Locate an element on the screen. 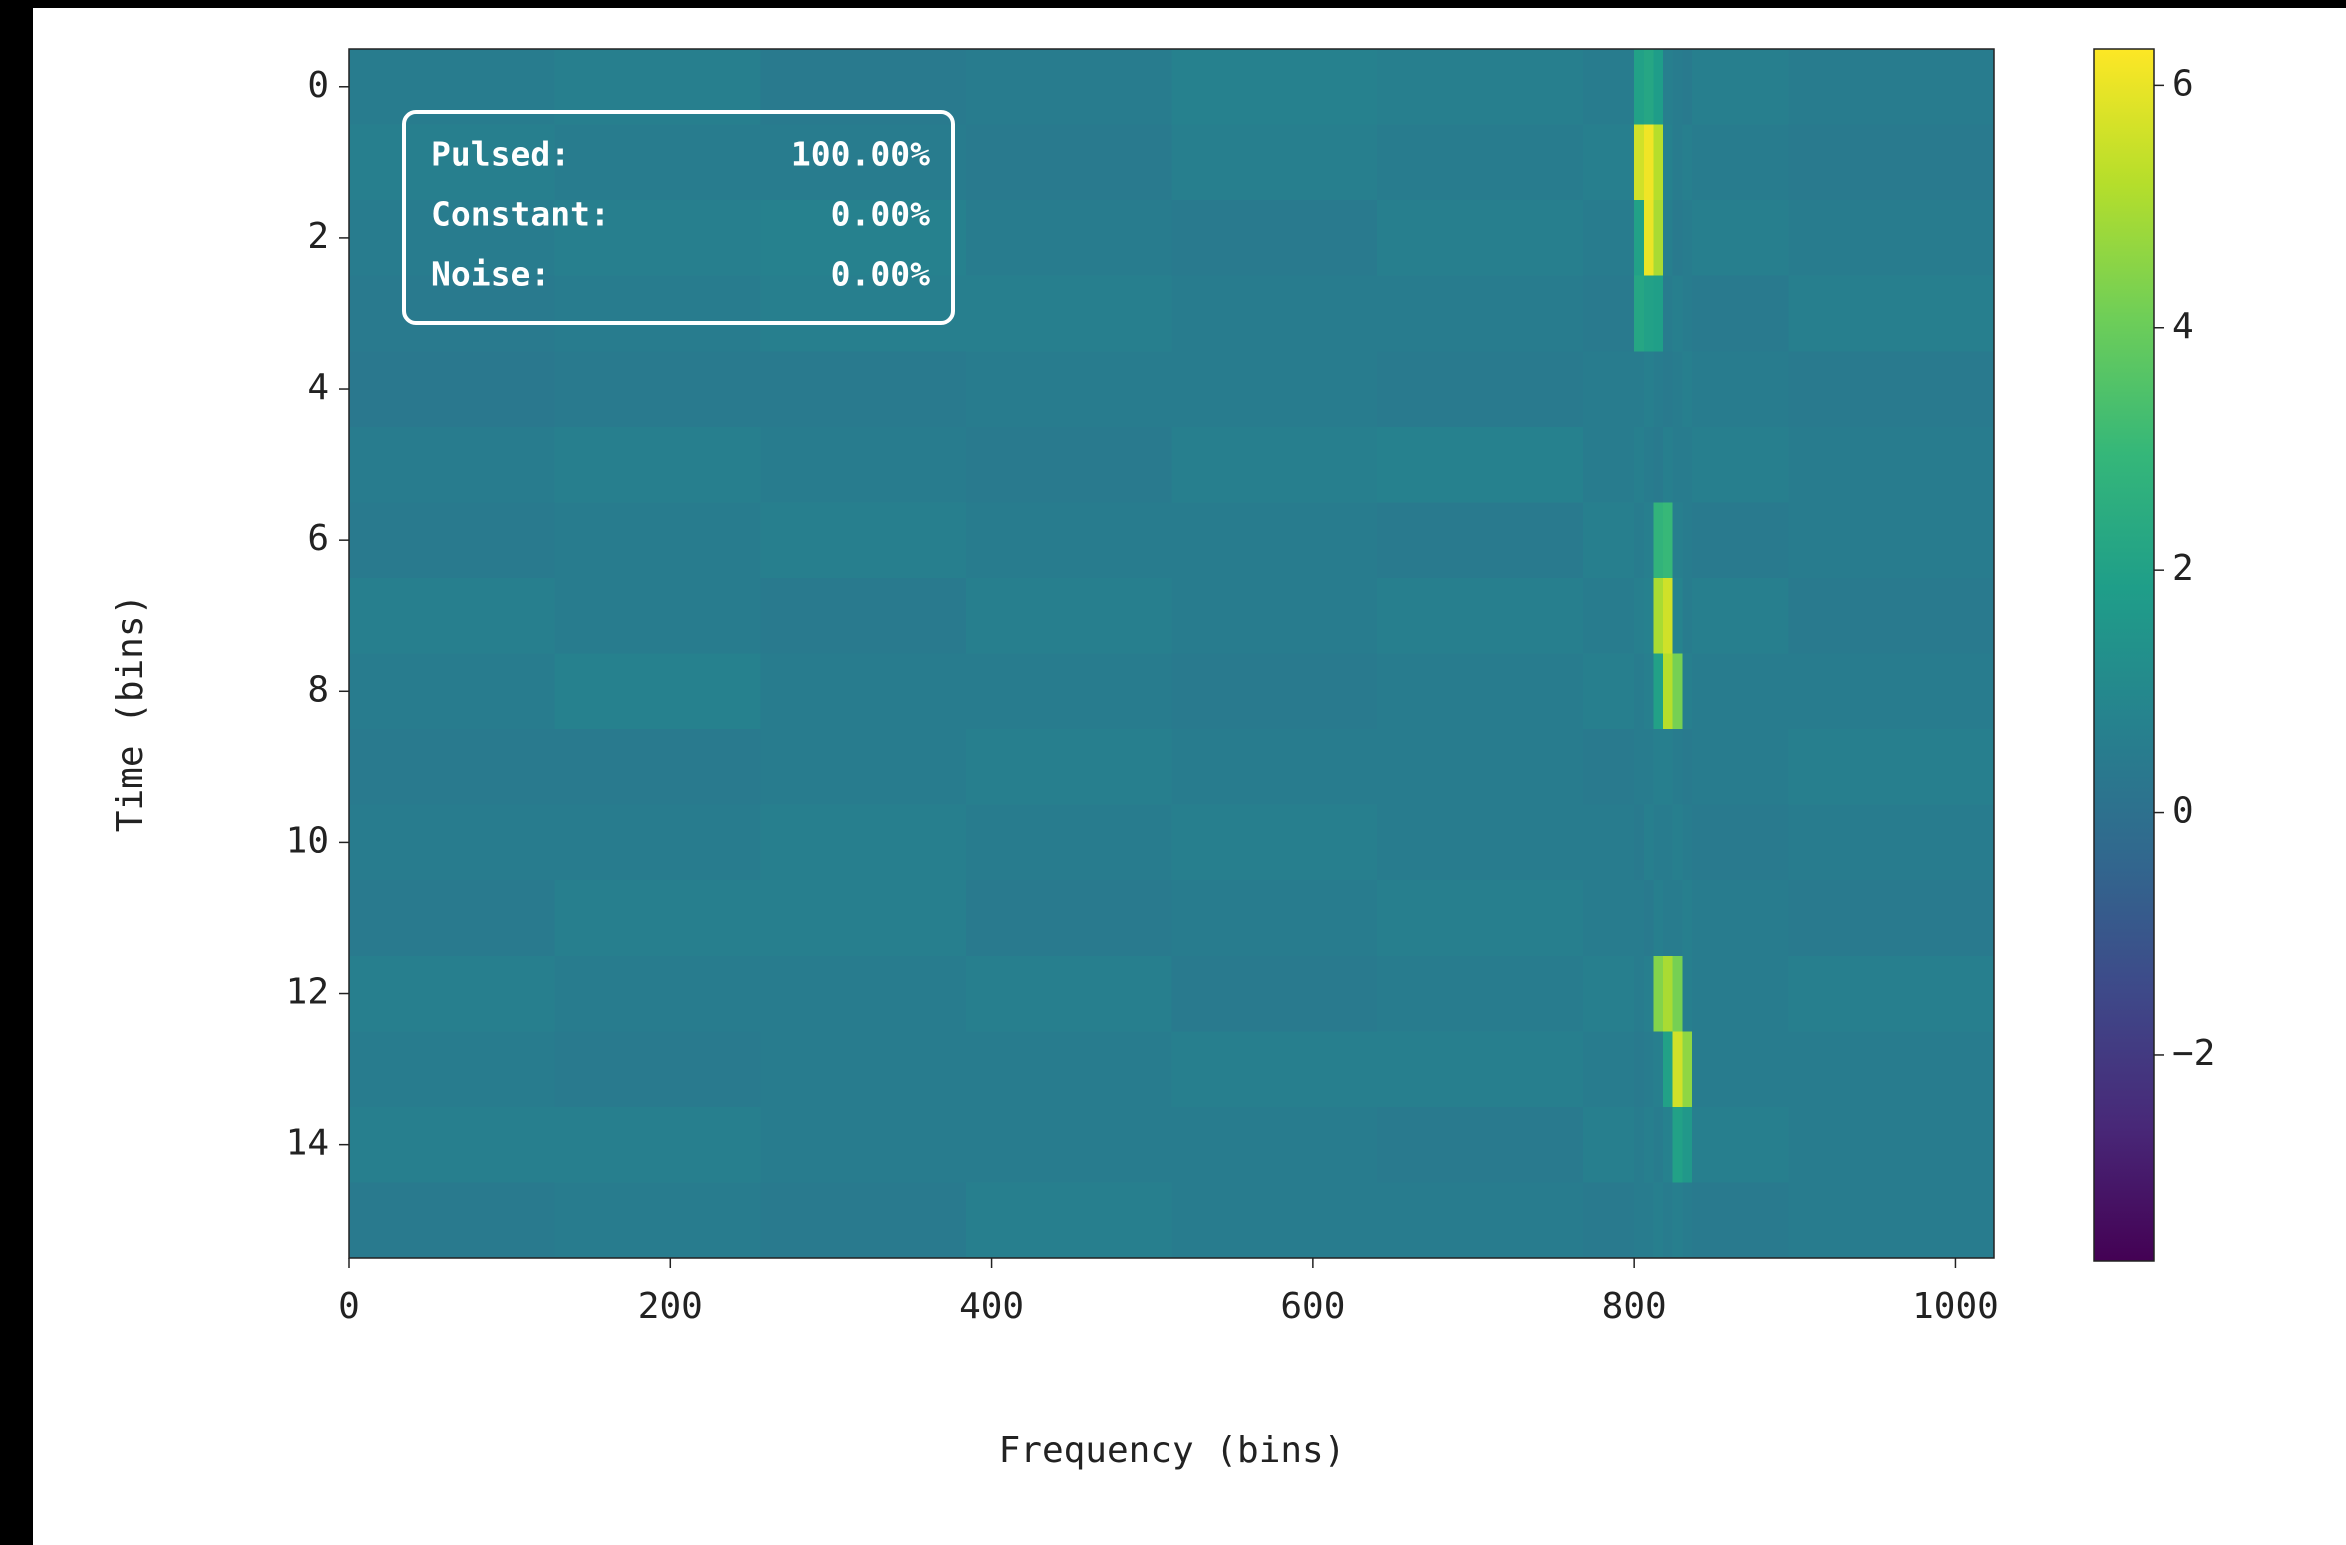  y-tick-label: 6 is located at coordinates (318, 538).